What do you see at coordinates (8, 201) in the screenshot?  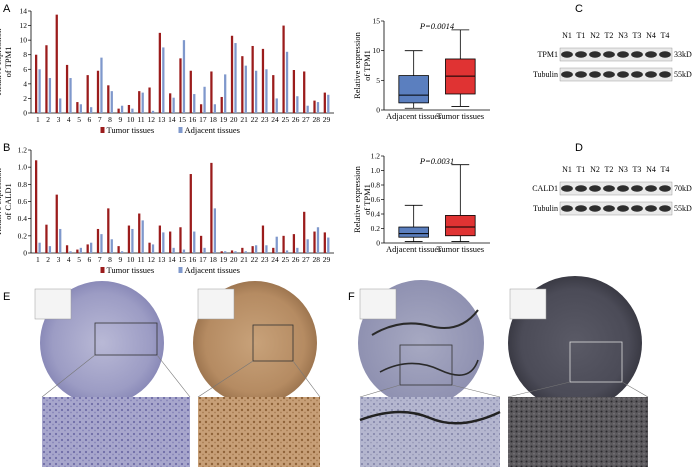 I see `y-axis-label-line2: of CALD1` at bounding box center [8, 201].